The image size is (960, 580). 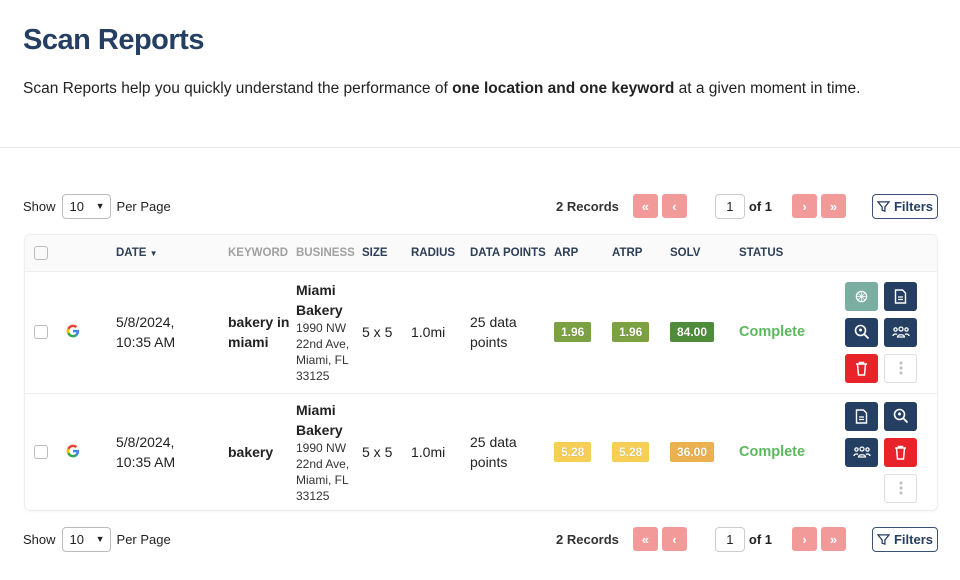 I want to click on solv-badge: 84.00, so click(x=692, y=332).